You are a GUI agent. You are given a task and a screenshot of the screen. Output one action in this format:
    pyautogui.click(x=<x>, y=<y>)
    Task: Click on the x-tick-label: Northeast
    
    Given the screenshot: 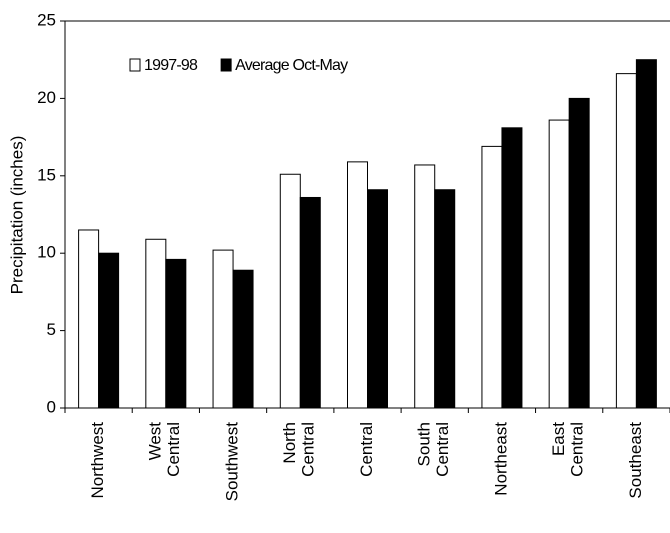 What is the action you would take?
    pyautogui.click(x=500, y=459)
    